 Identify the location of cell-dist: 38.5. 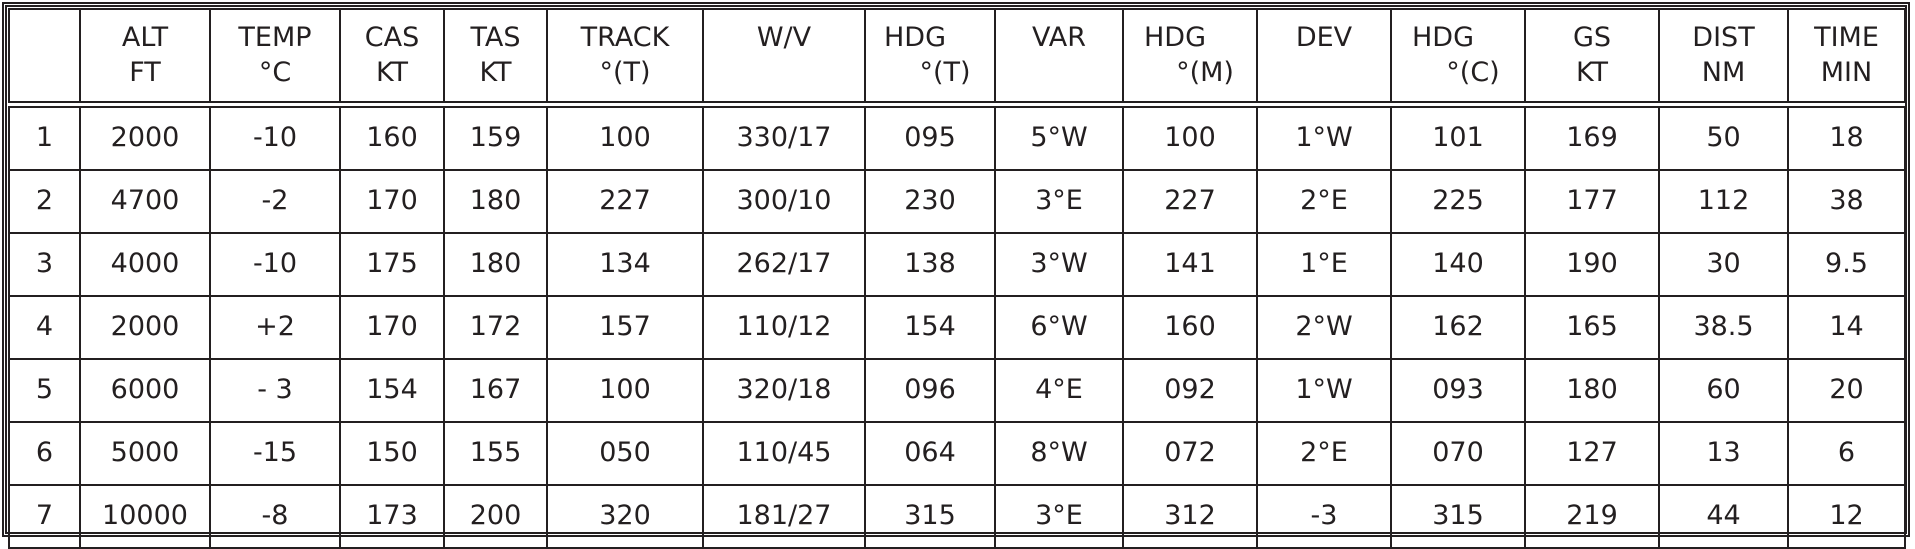
(1723, 327).